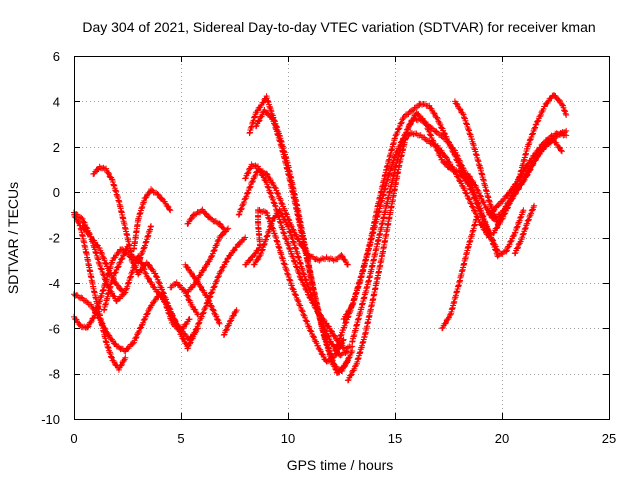 This screenshot has height=480, width=640. What do you see at coordinates (56, 192) in the screenshot?
I see `y-tick-label: 0` at bounding box center [56, 192].